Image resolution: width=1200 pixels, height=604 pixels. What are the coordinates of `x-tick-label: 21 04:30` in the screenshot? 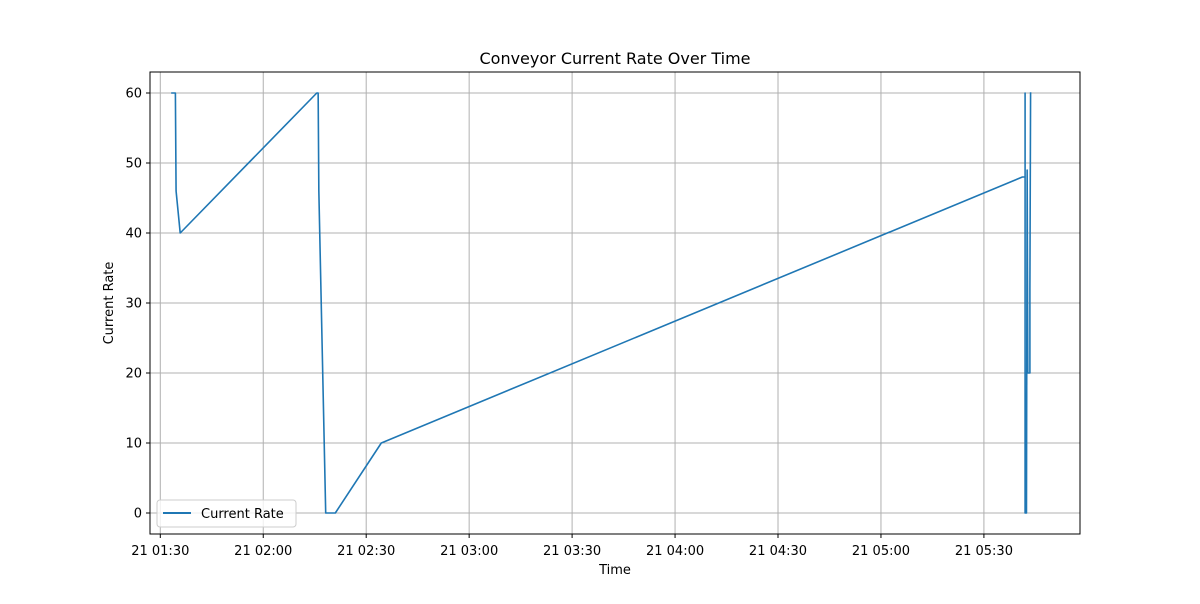 It's located at (778, 551).